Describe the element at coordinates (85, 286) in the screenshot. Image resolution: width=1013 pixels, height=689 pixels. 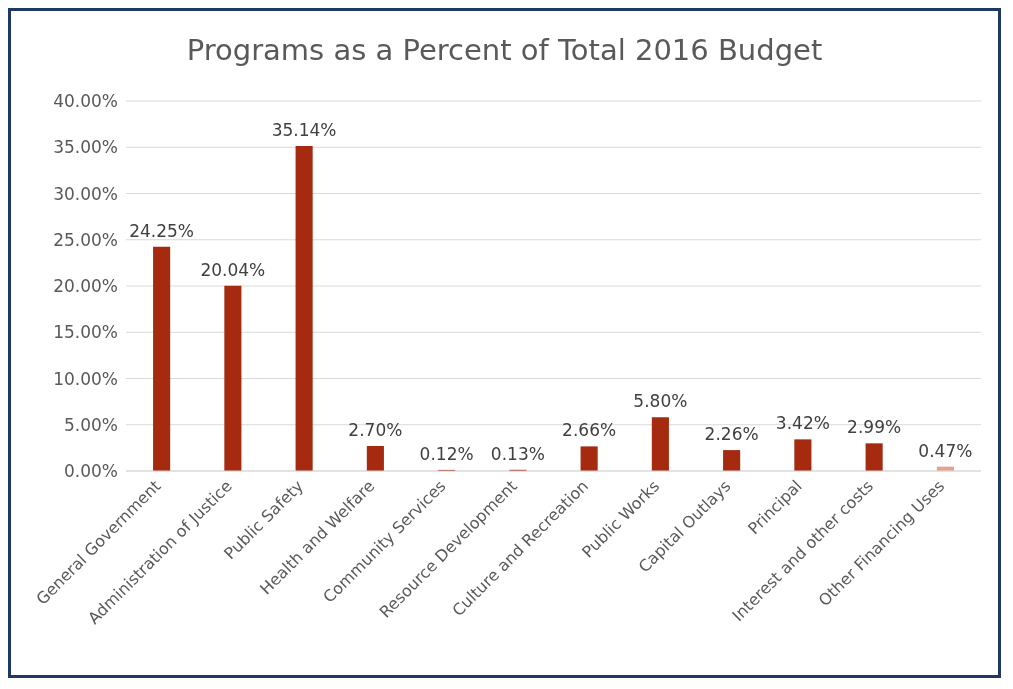
I see `y-tick-label: 20.00%` at that location.